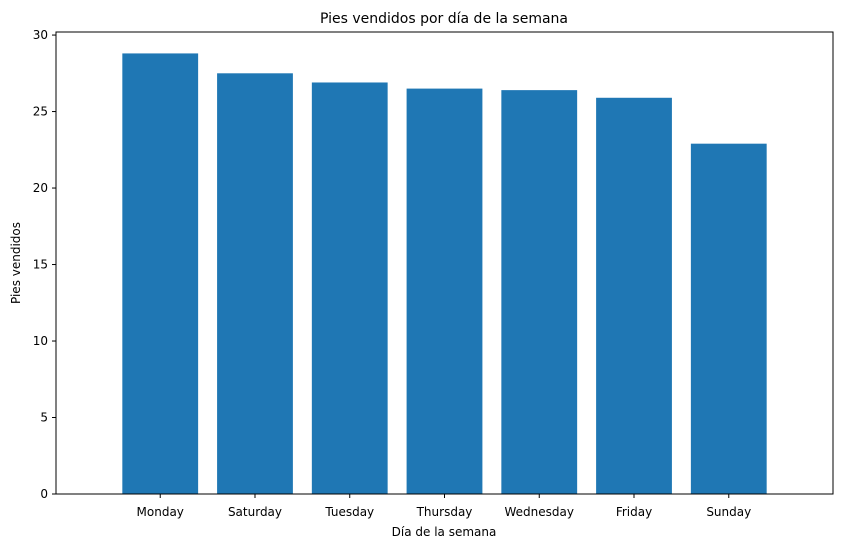 The width and height of the screenshot is (841, 548). What do you see at coordinates (255, 284) in the screenshot?
I see `bar-saturday` at bounding box center [255, 284].